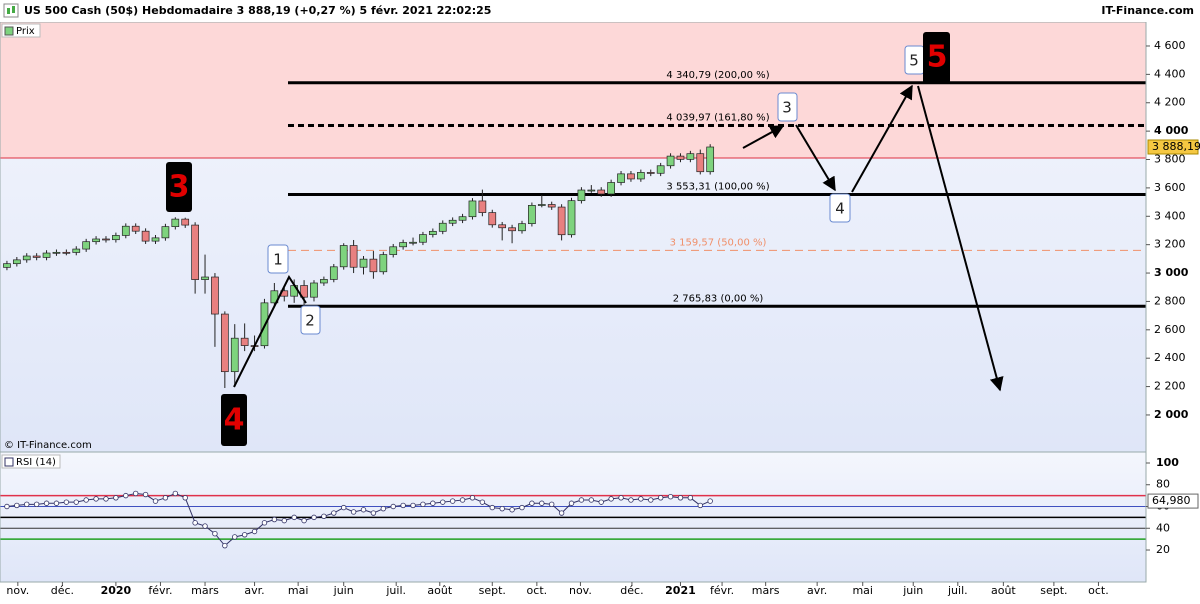 This screenshot has height=604, width=1200. Describe the element at coordinates (395, 590) in the screenshot. I see `x-tick-label: juil.` at that location.